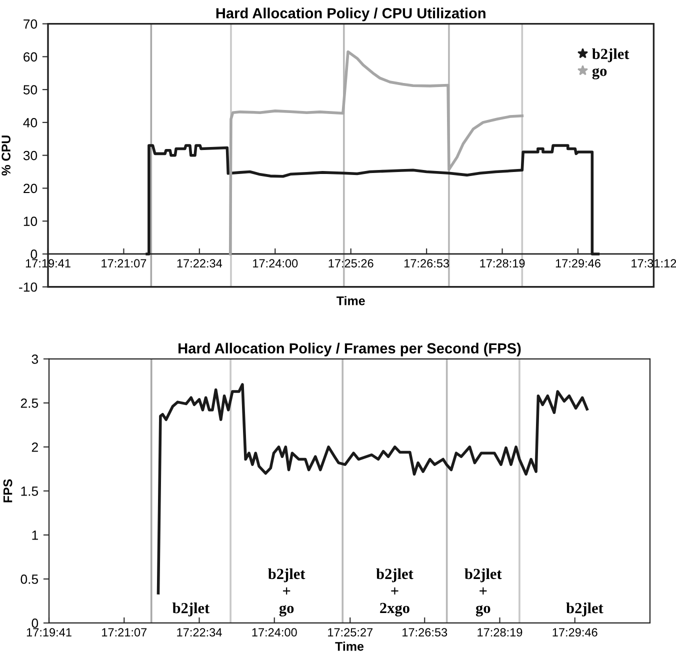 This screenshot has height=661, width=676. What do you see at coordinates (31, 24) in the screenshot?
I see `y-tick-label: 70` at bounding box center [31, 24].